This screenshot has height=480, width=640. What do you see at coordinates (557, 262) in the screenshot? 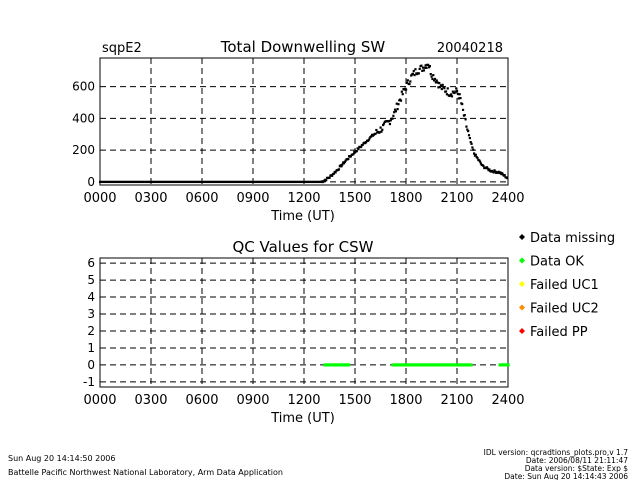
I see `legend-label: Data OK` at bounding box center [557, 262].